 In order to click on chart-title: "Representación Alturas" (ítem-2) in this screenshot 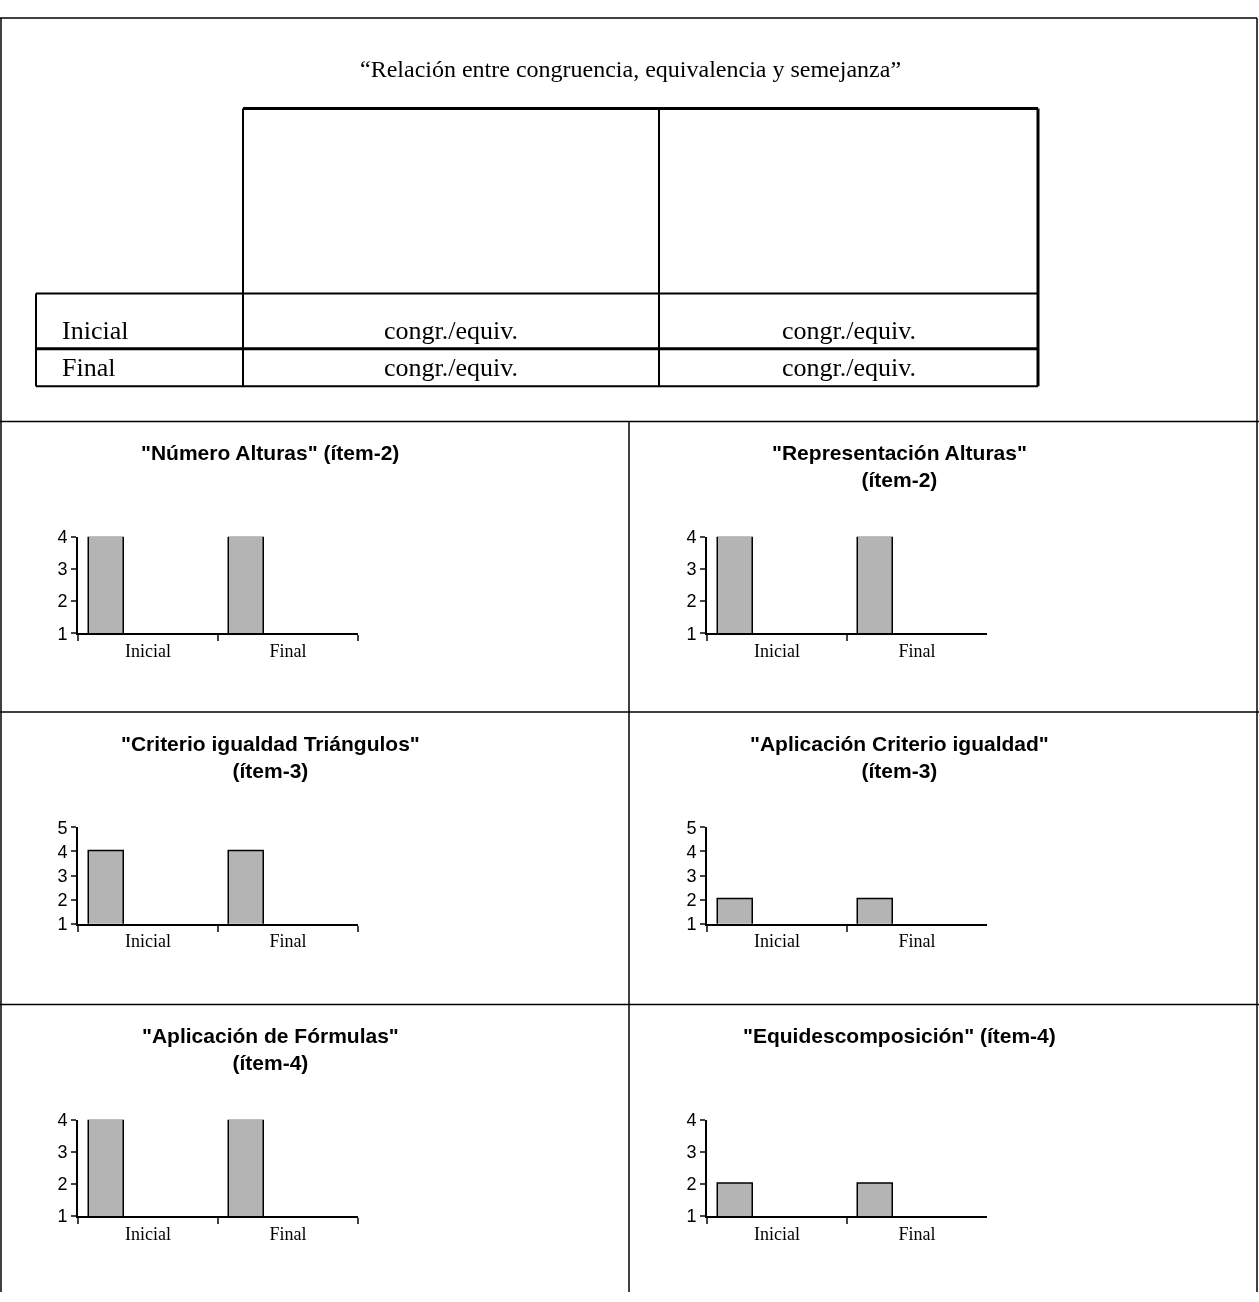, I will do `click(899, 466)`.